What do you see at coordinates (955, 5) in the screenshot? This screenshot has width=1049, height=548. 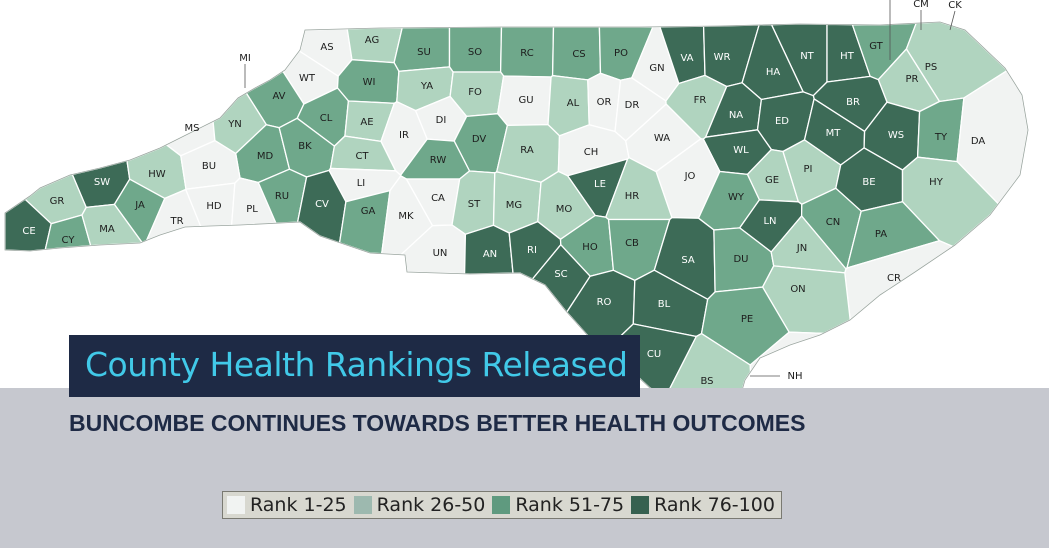 I see `county-label-ck: CK` at bounding box center [955, 5].